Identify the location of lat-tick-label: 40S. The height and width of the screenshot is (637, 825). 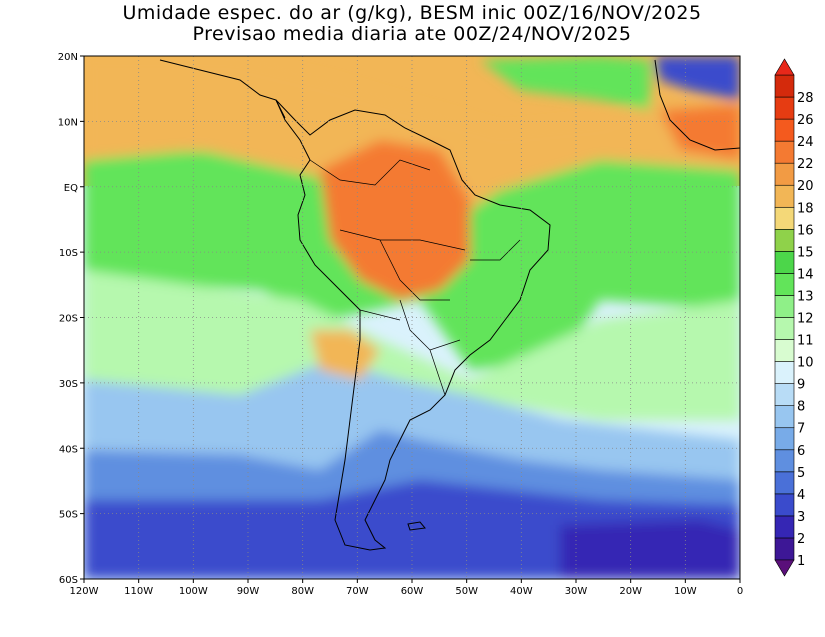
(68, 449).